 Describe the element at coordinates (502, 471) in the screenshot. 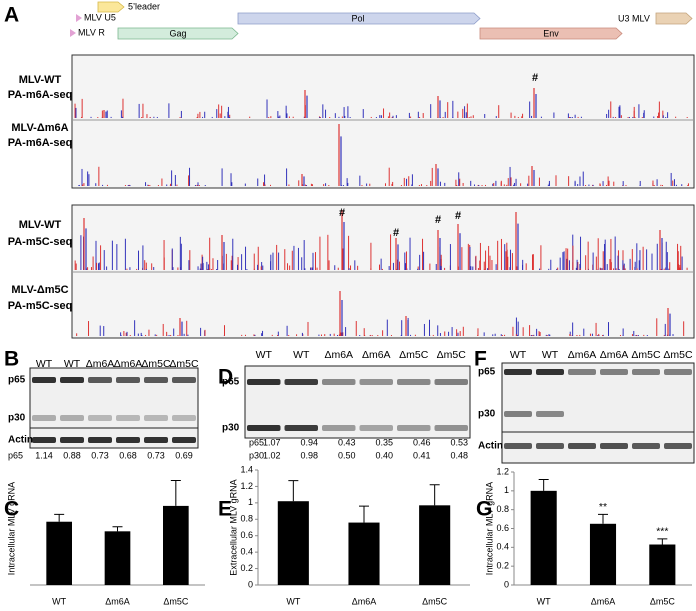

I see `y-tick-label: 1.2` at that location.